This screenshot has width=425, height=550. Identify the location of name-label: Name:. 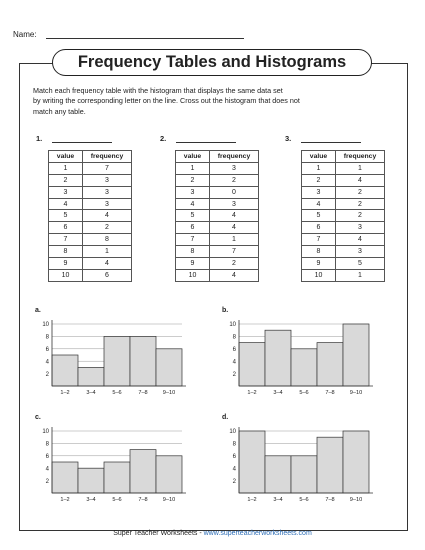
(25, 34).